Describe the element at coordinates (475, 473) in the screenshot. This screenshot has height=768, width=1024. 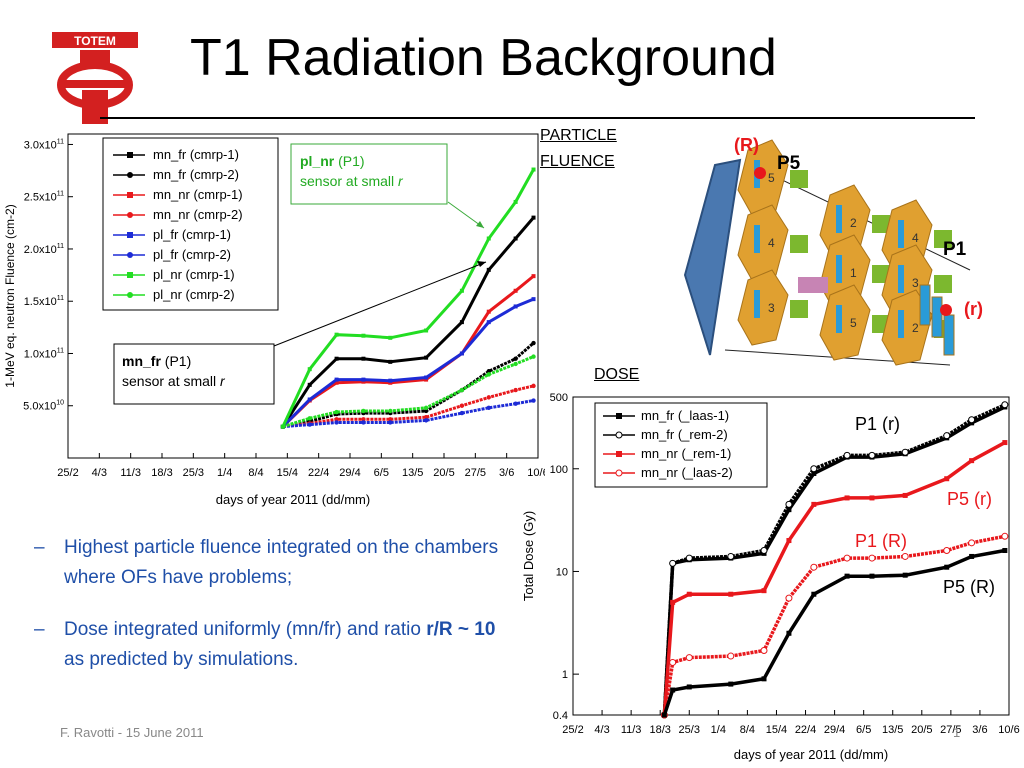
I see `x-tick-label: 27/5` at that location.